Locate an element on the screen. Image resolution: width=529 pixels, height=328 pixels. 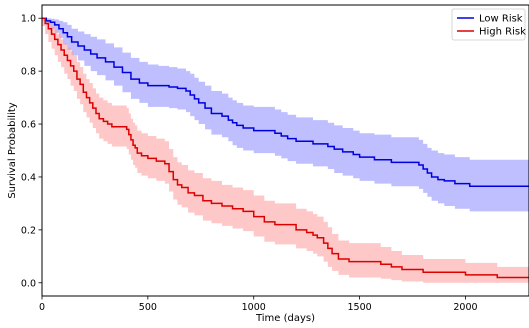
y-tick-label: 0.4 is located at coordinates (28, 177).